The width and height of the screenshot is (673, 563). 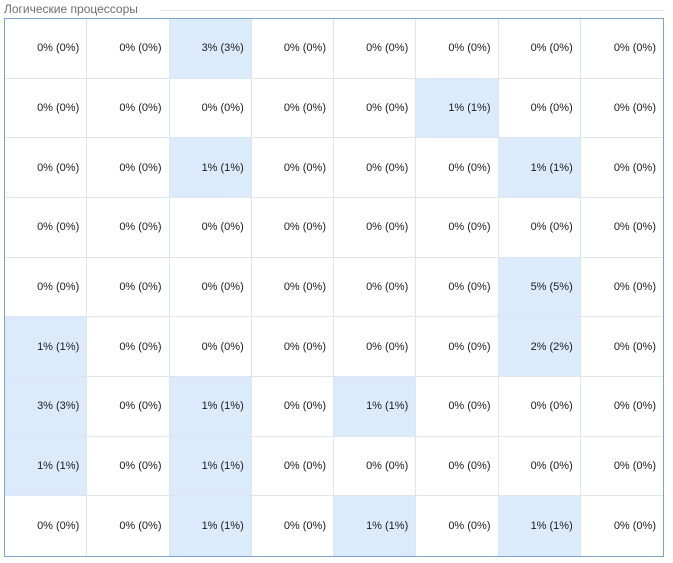 What do you see at coordinates (539, 347) in the screenshot?
I see `processor-cell: 2% (2%)` at bounding box center [539, 347].